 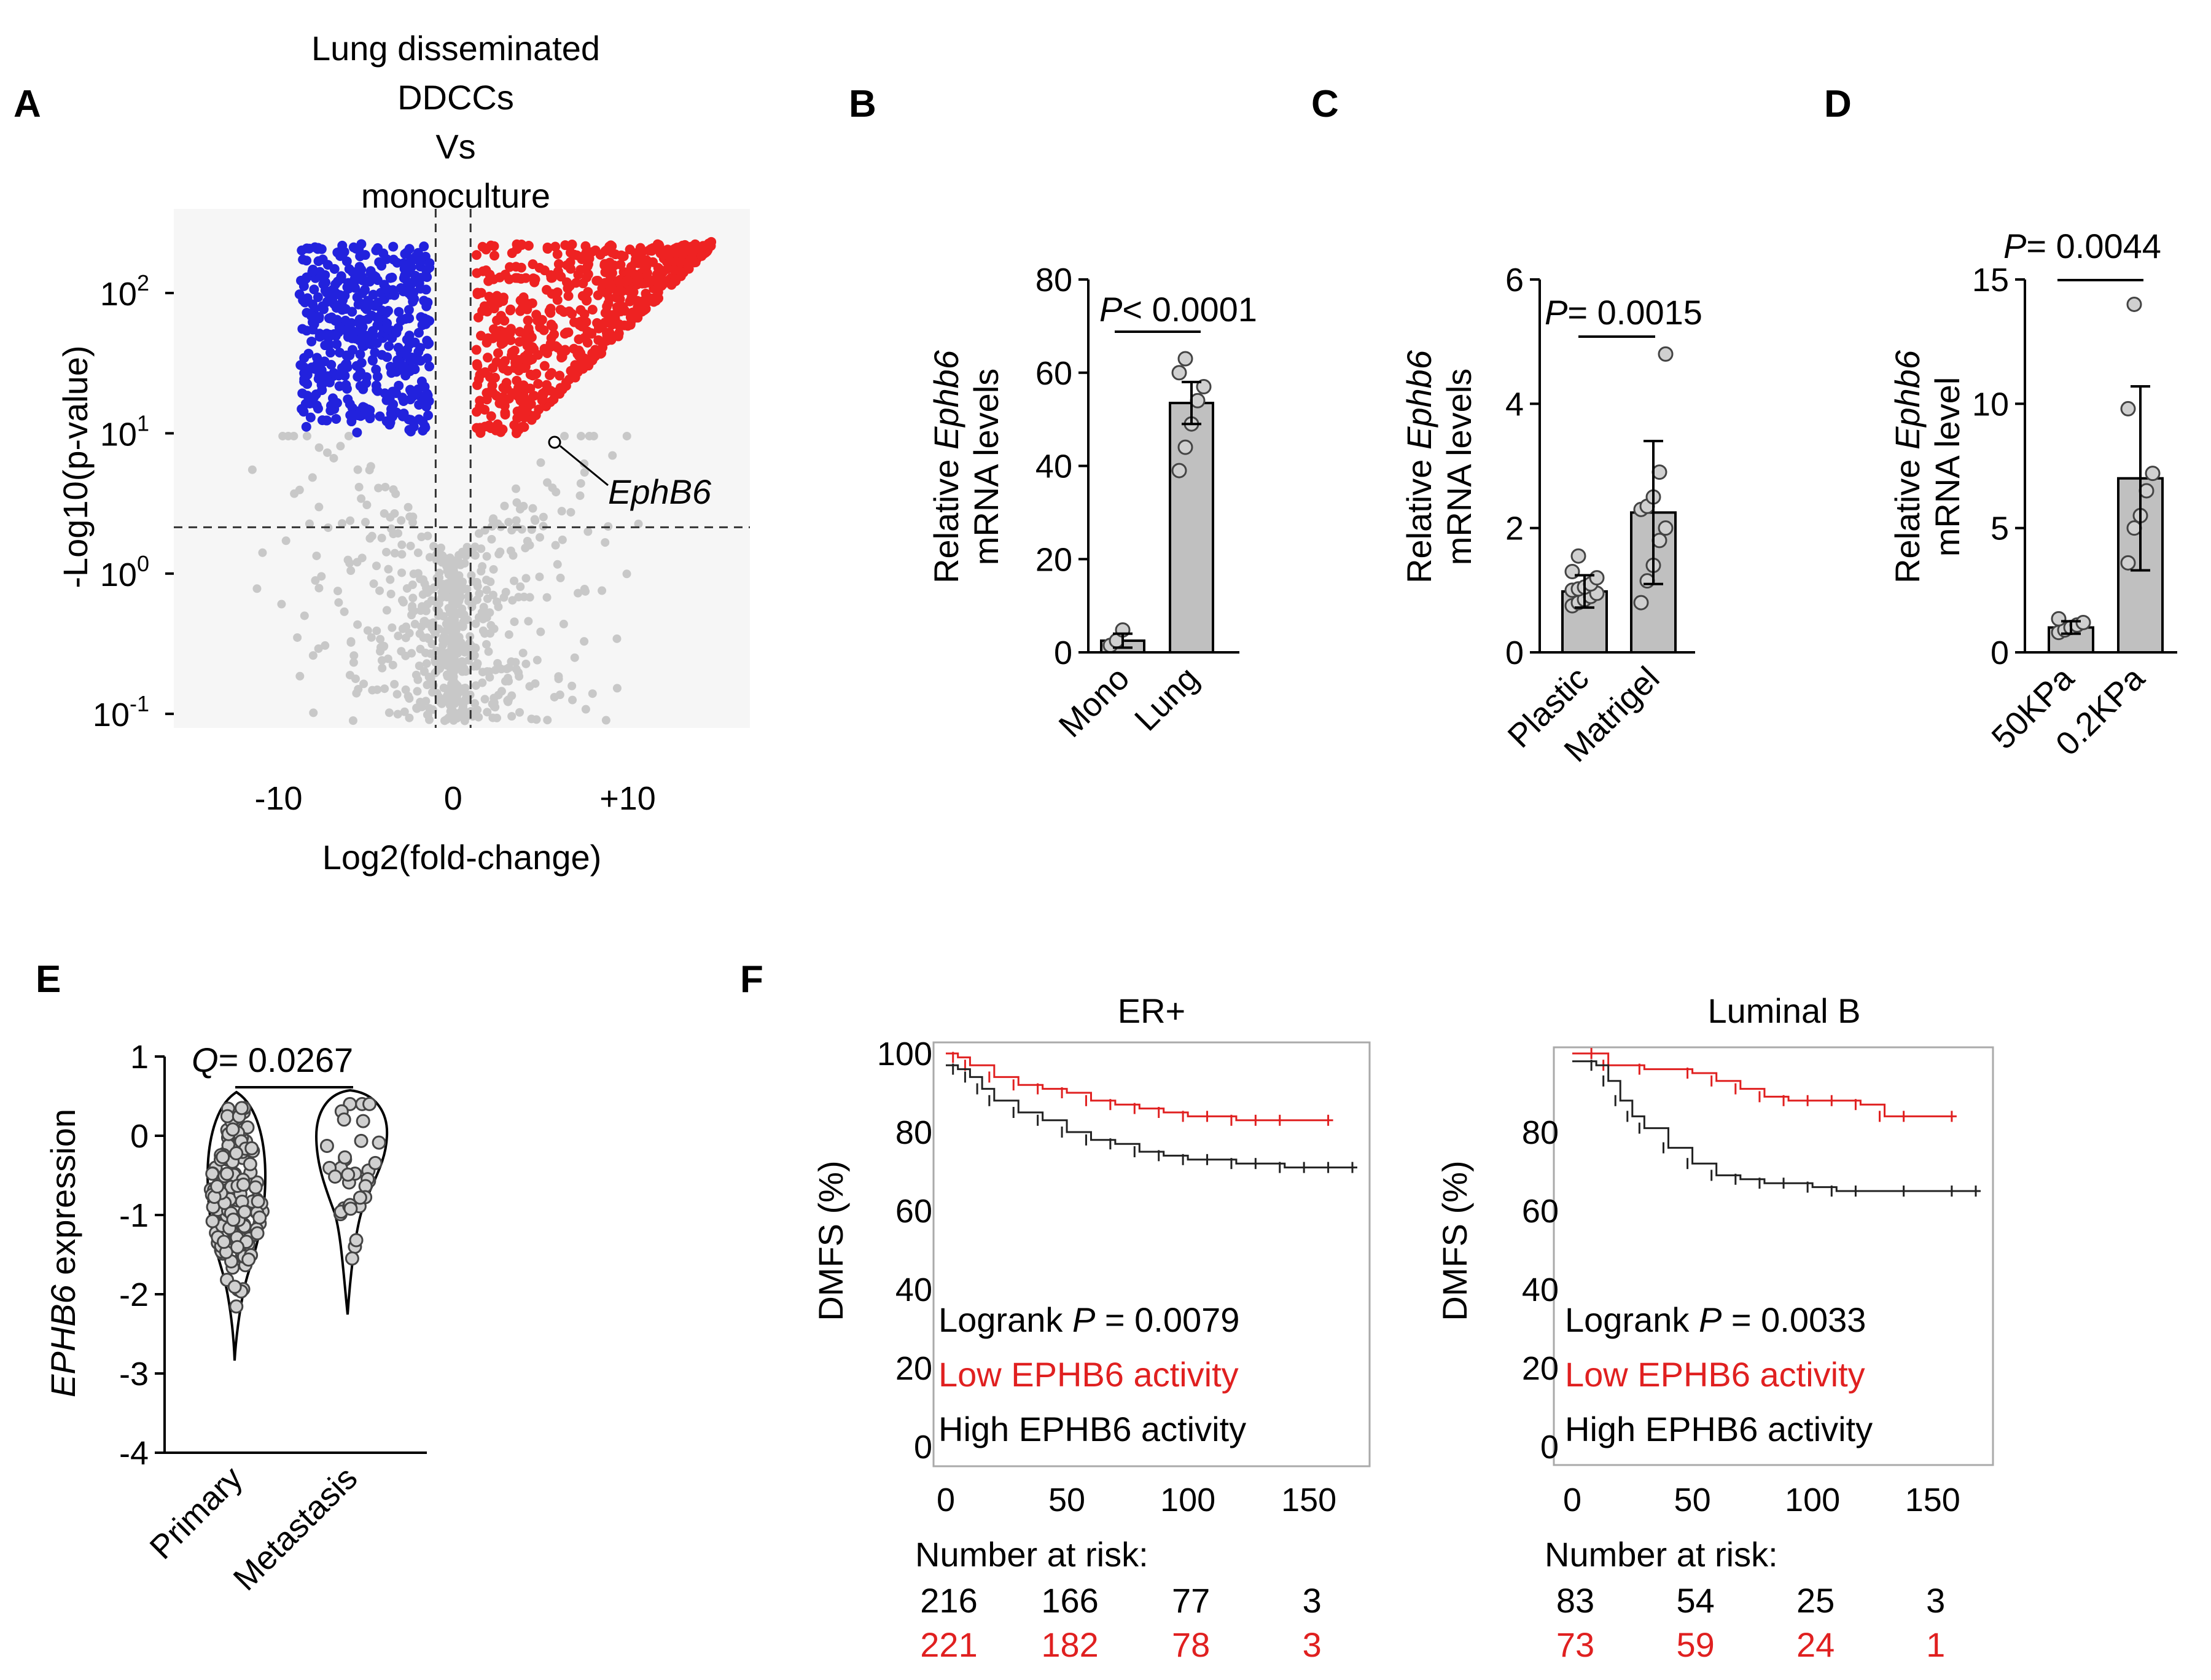 What do you see at coordinates (1776, 1122) in the screenshot?
I see `km-lumb-curves` at bounding box center [1776, 1122].